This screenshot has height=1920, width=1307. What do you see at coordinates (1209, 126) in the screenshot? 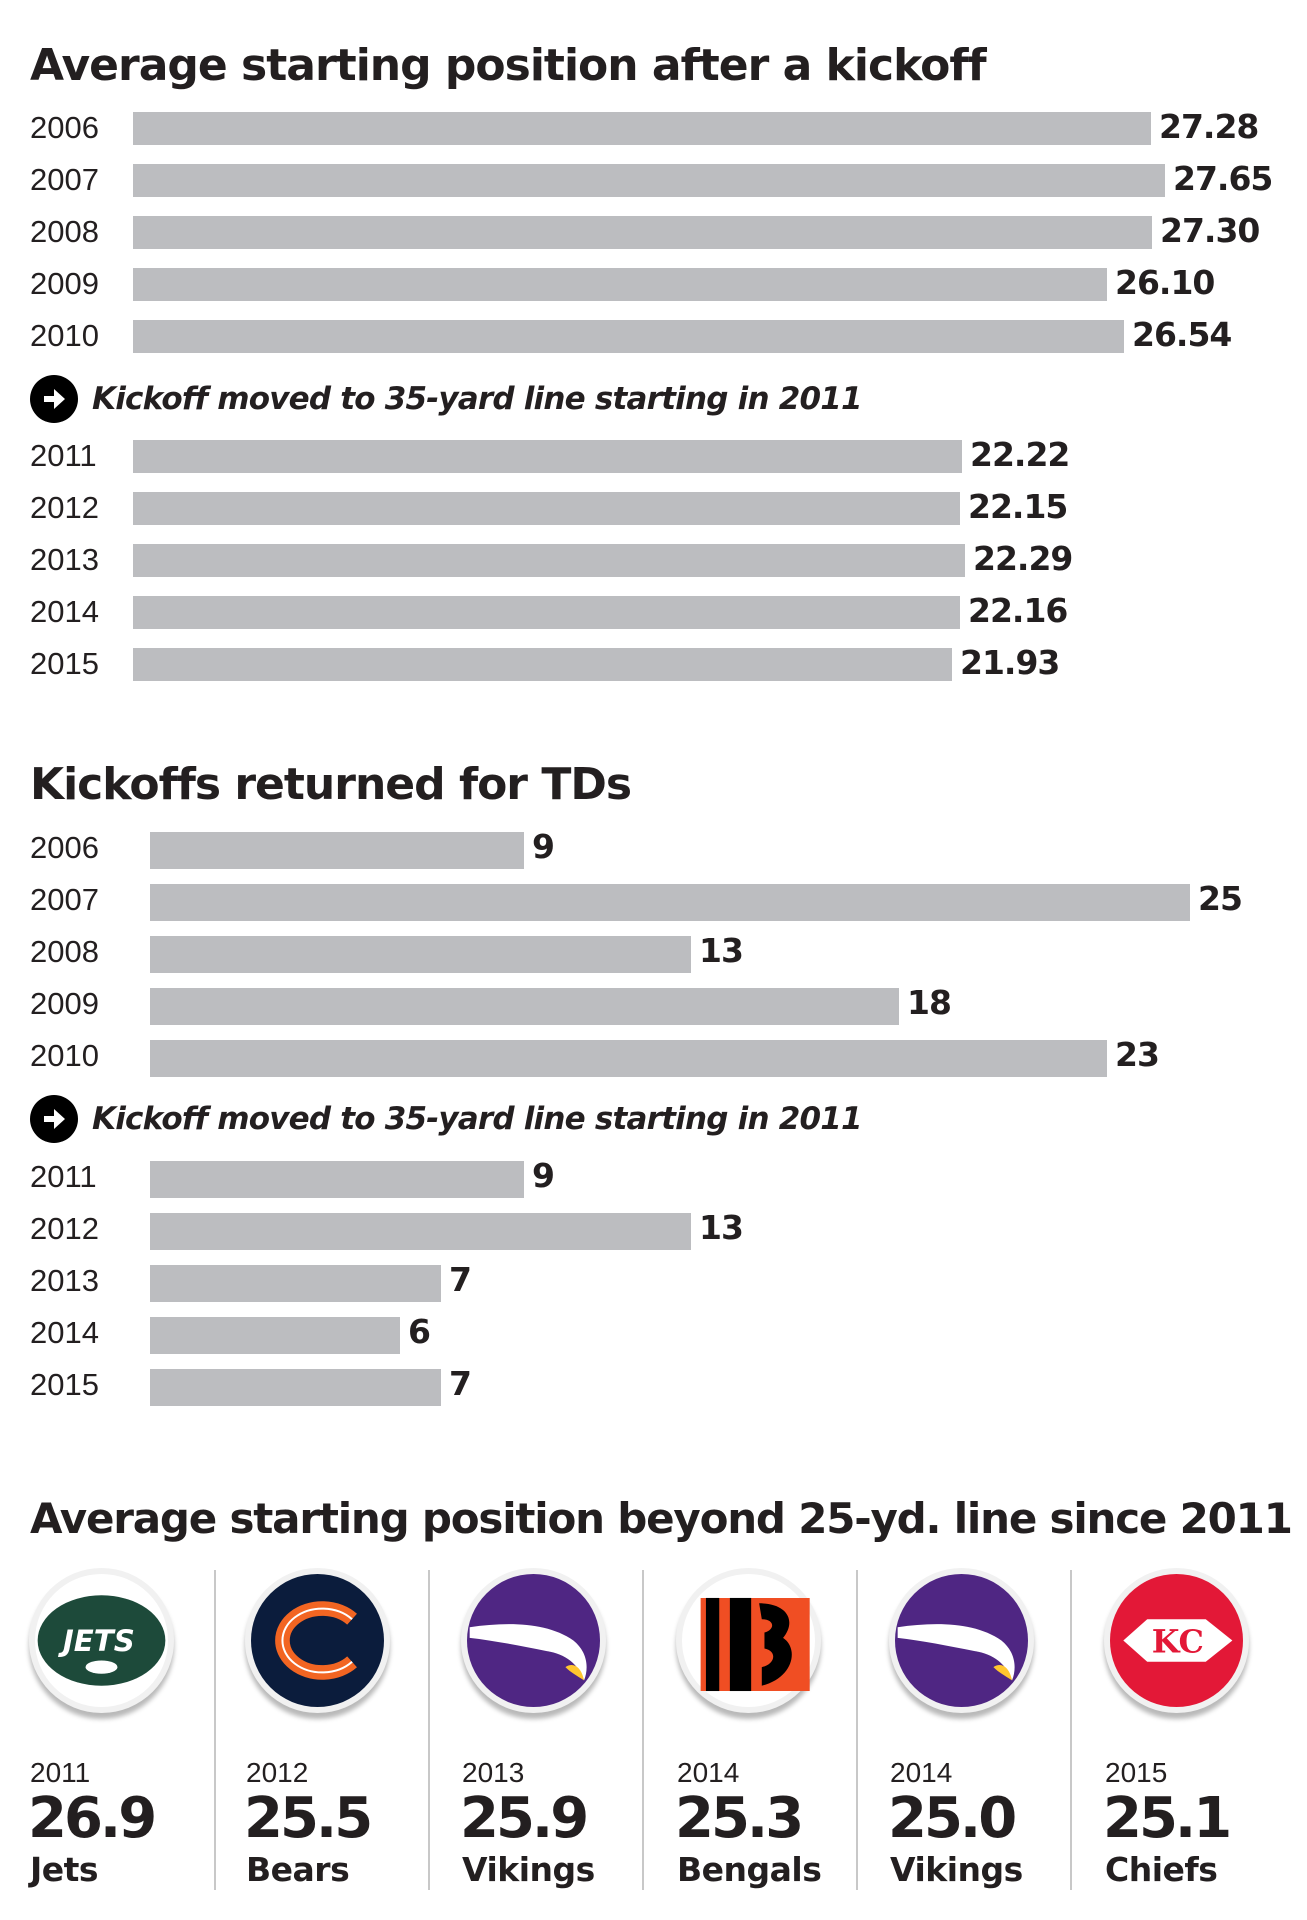
I see `value-label: 27.28` at bounding box center [1209, 126].